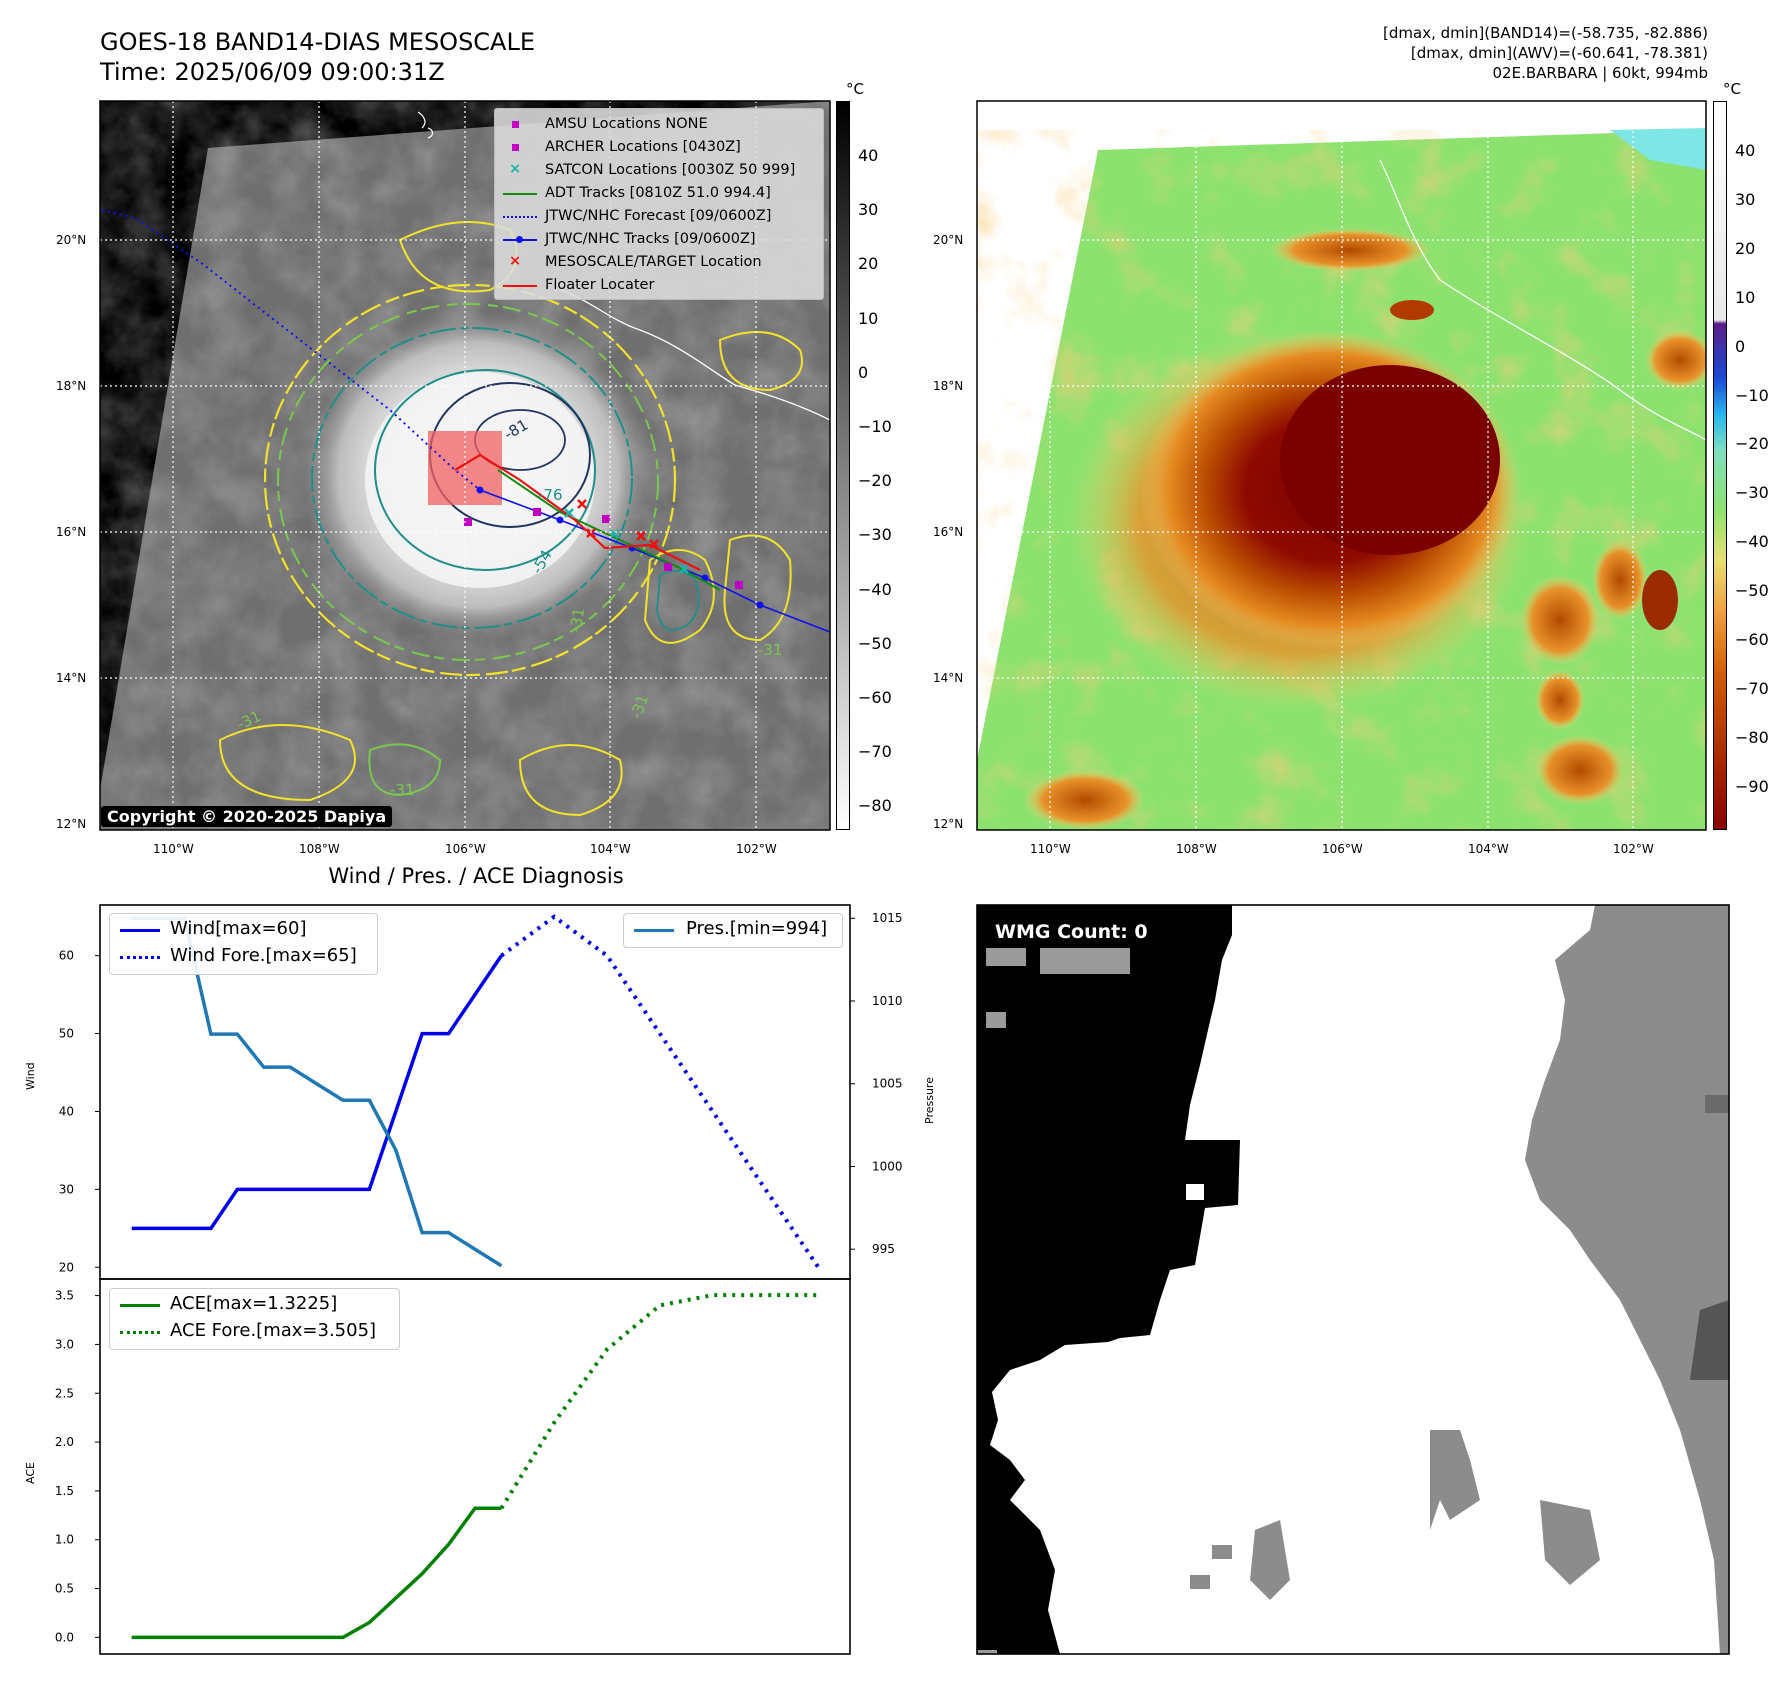  Describe the element at coordinates (1545, 33) in the screenshot. I see `band14-range: [dmax, dmin](BAND14)=(-58.735, -82.886)` at that location.